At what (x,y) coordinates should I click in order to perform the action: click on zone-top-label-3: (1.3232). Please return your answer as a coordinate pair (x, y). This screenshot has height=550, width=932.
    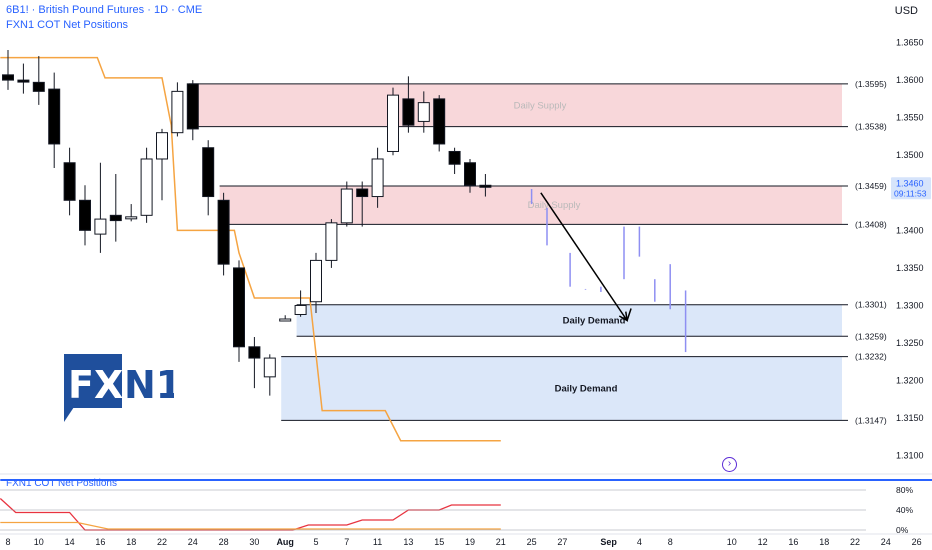
    Looking at the image, I should click on (871, 357).